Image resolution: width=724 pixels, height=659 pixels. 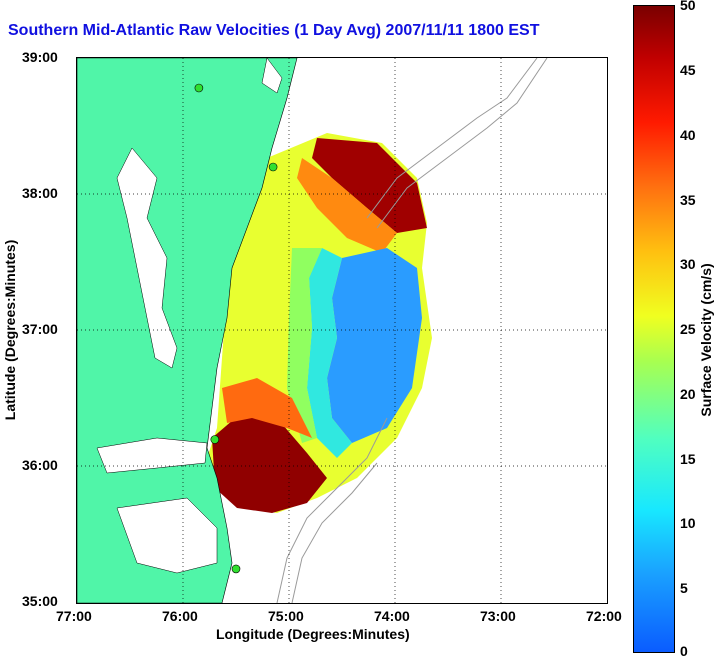 What do you see at coordinates (684, 588) in the screenshot?
I see `colorbar-tick: 5` at bounding box center [684, 588].